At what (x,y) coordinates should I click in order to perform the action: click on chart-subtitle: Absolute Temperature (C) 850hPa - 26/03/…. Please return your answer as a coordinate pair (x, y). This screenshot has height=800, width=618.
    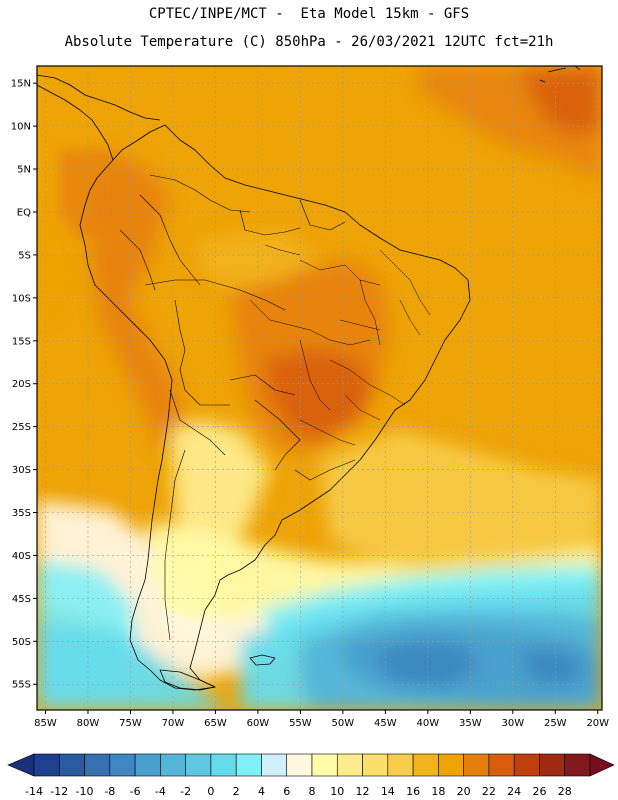
    Looking at the image, I should click on (309, 42).